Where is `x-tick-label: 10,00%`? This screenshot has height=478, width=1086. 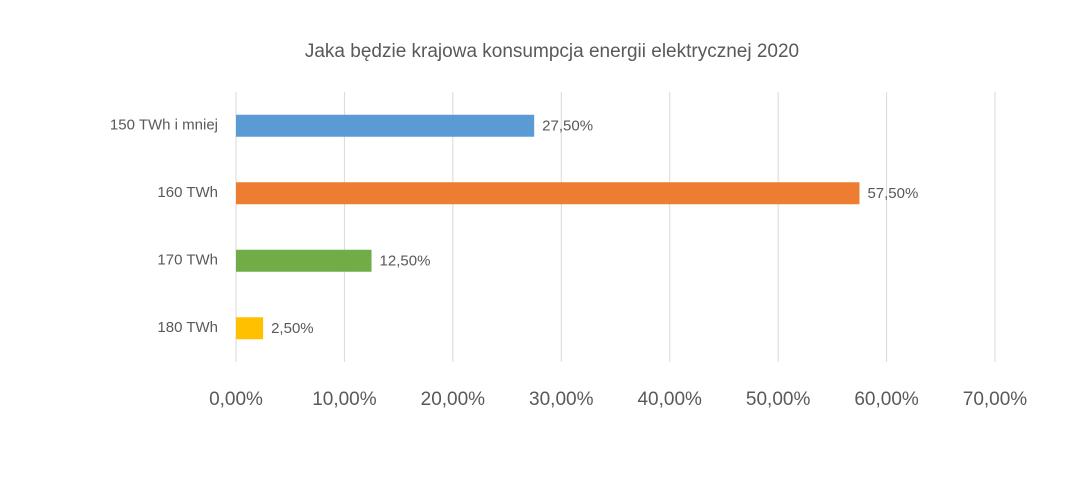
x-tick-label: 10,00% is located at coordinates (344, 399).